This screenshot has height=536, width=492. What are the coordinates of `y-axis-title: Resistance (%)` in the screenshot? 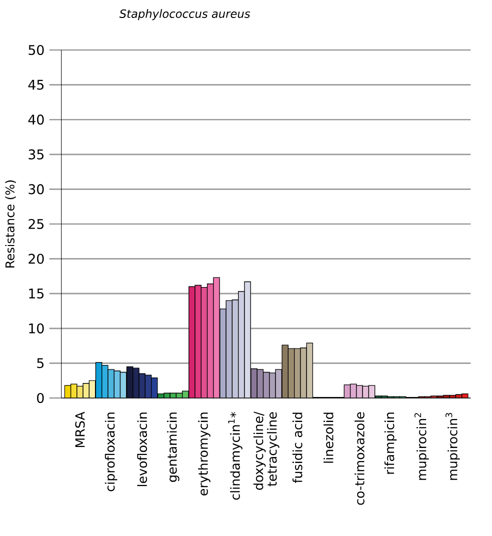 It's located at (10, 224).